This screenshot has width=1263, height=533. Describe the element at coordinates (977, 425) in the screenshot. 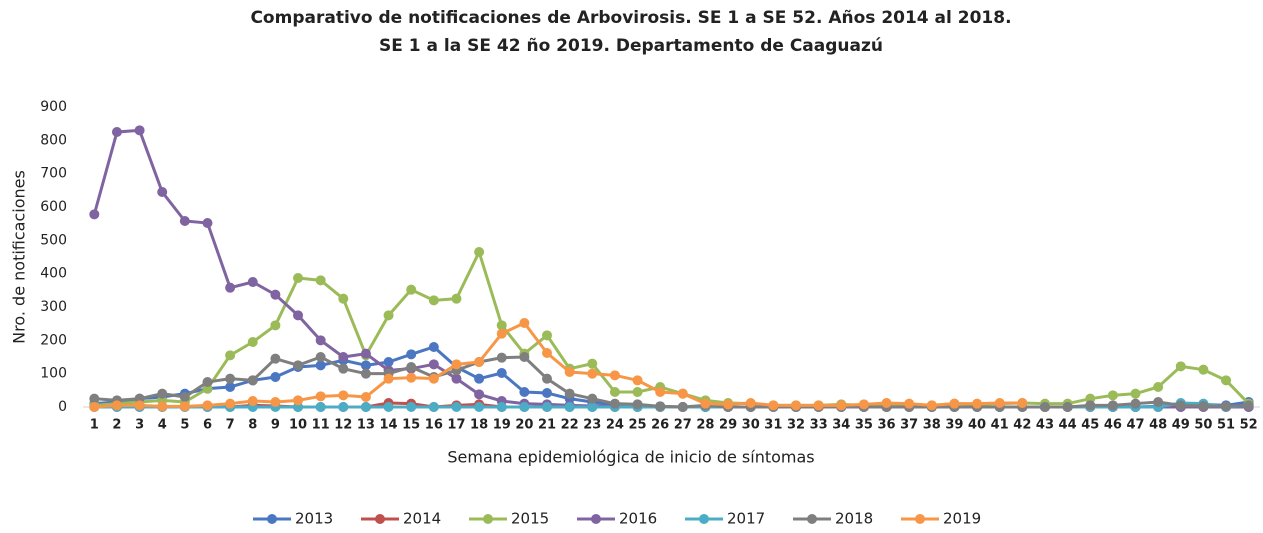

I see `x-tick-label: 40` at that location.